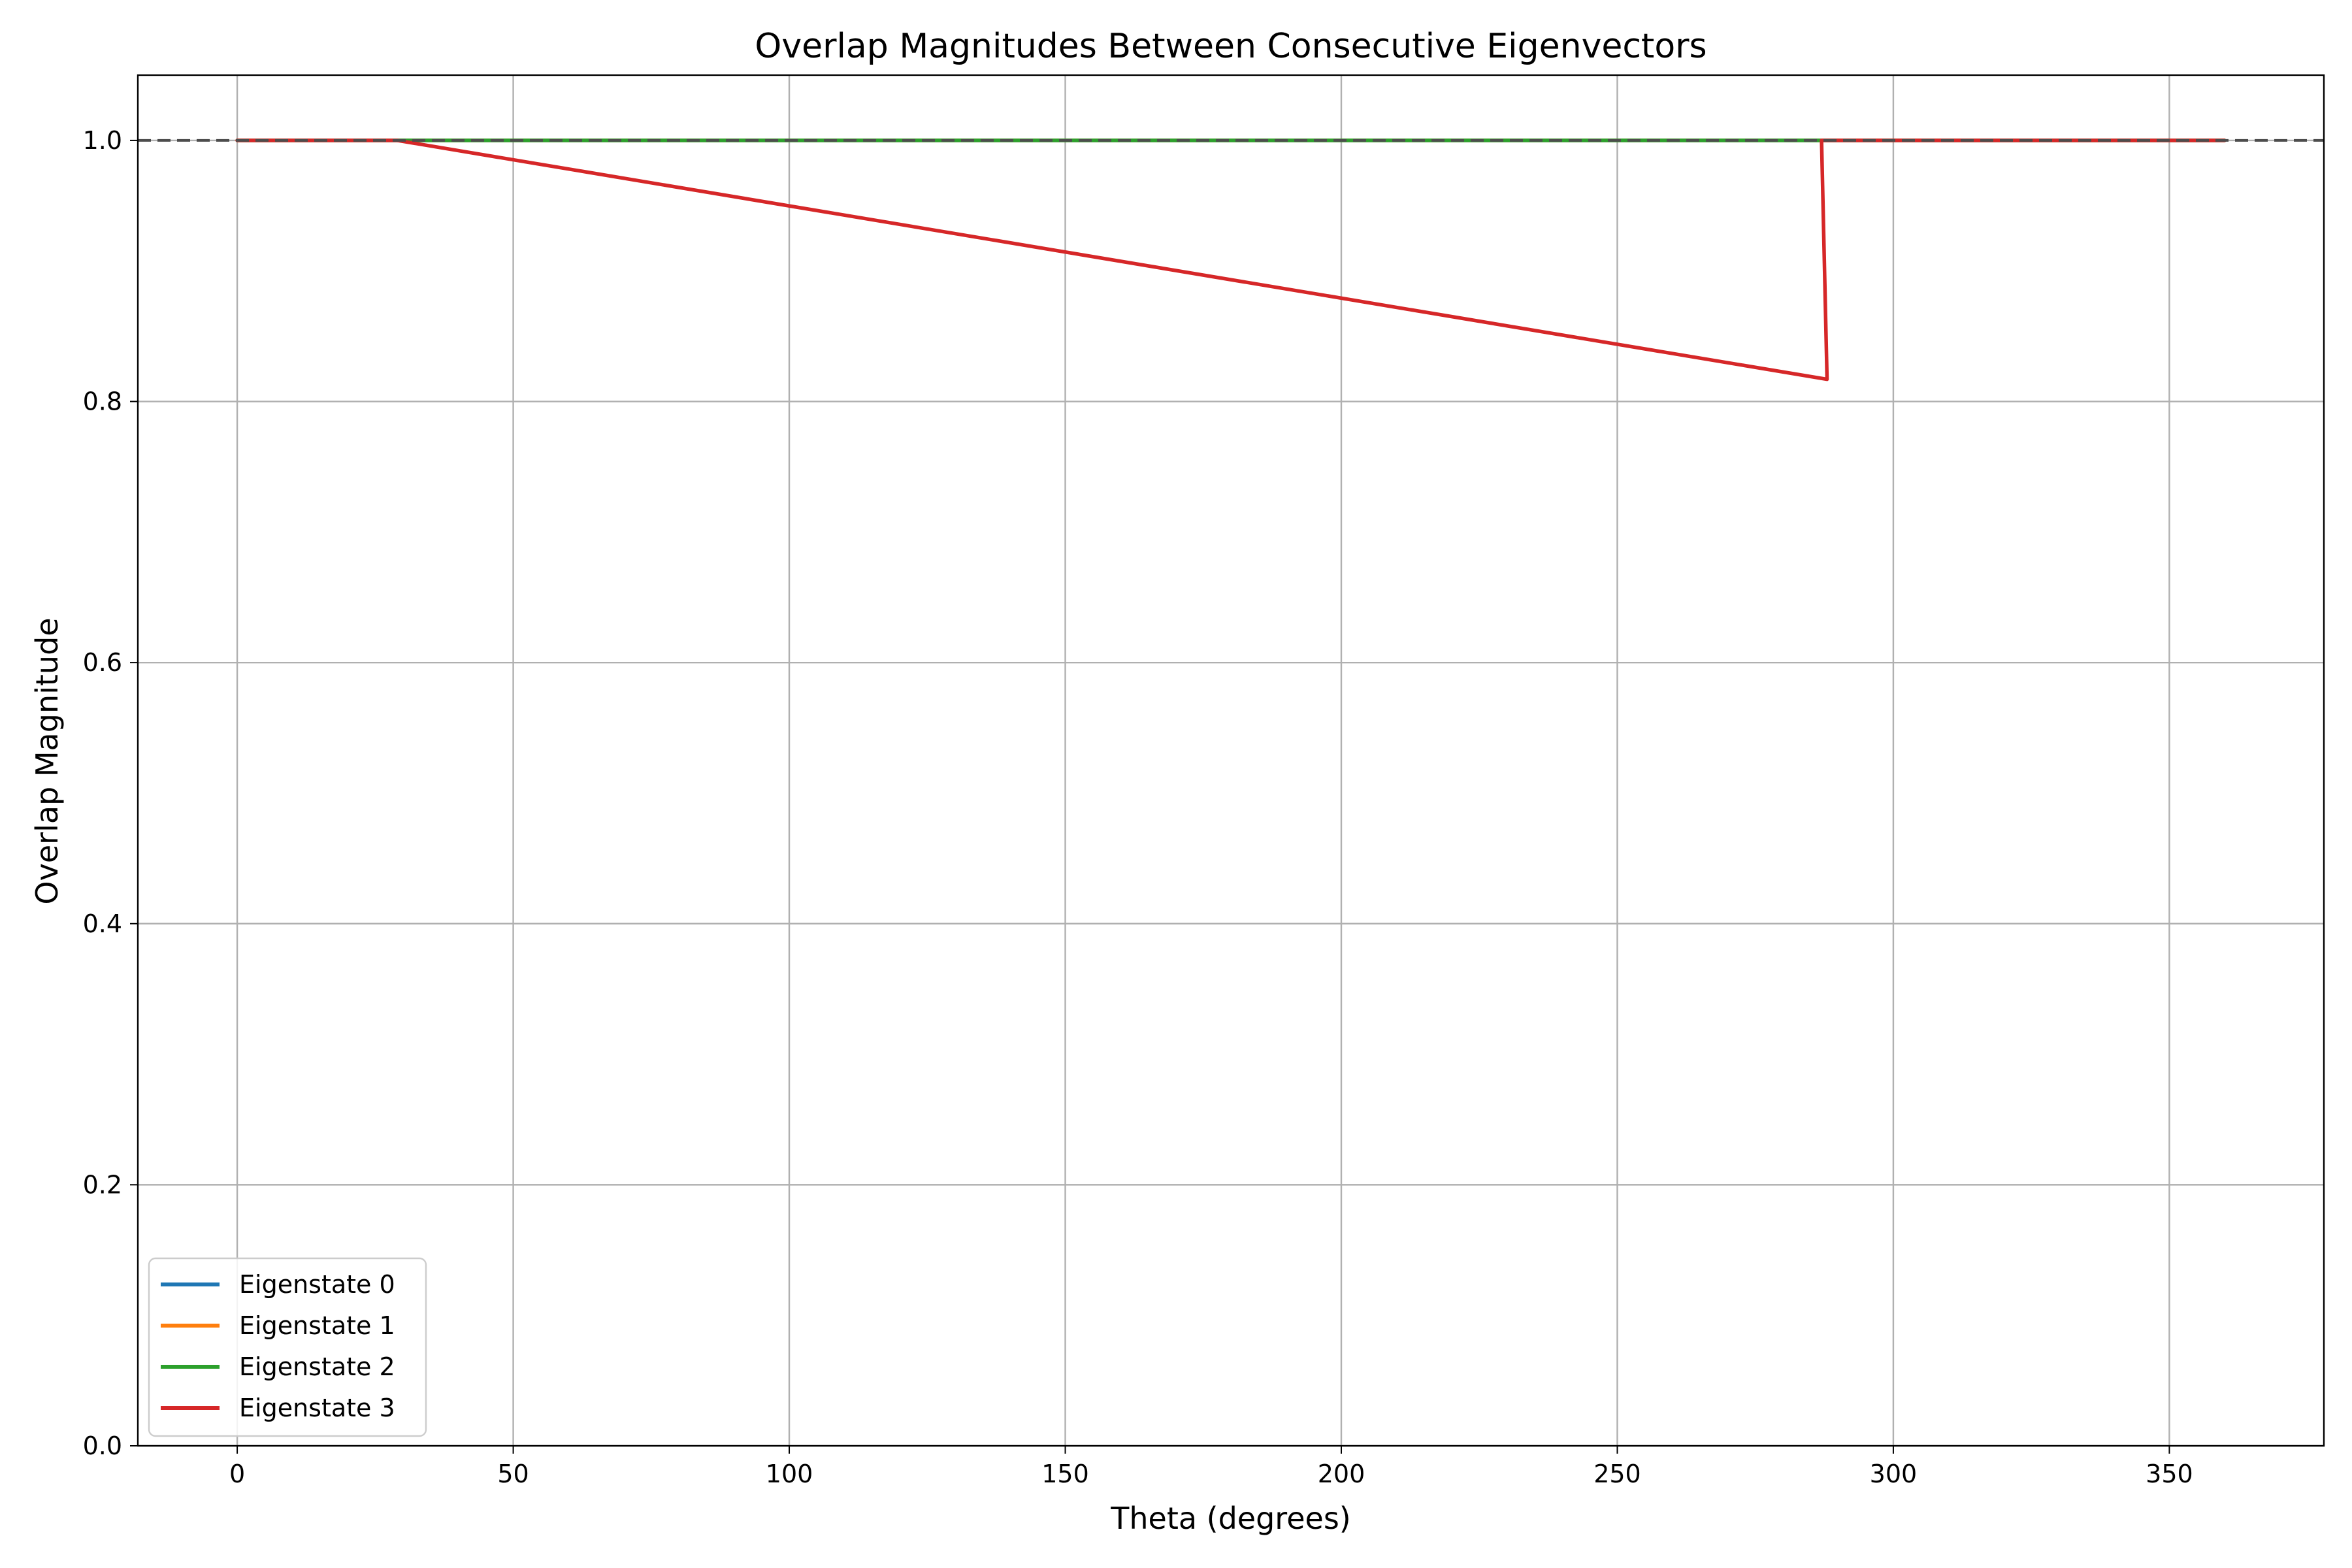  I want to click on legend-label: Eigenstate 3, so click(317, 1408).